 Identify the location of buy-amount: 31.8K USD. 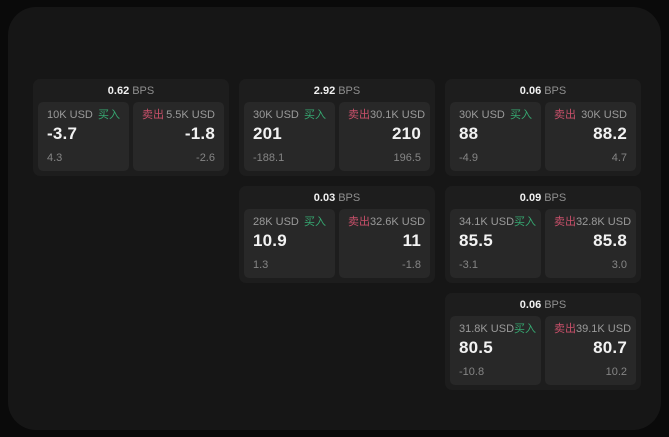
(487, 329).